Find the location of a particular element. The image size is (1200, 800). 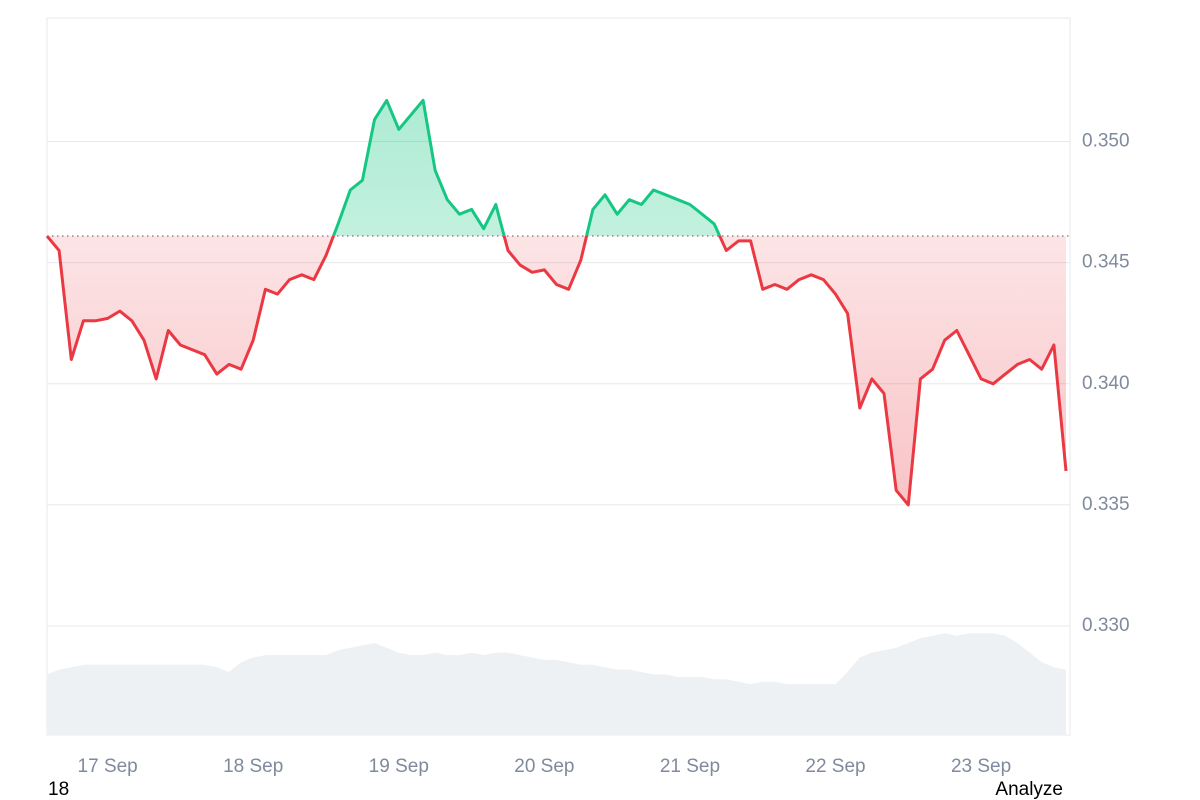

y-tick-label: 0.345 is located at coordinates (1106, 262).